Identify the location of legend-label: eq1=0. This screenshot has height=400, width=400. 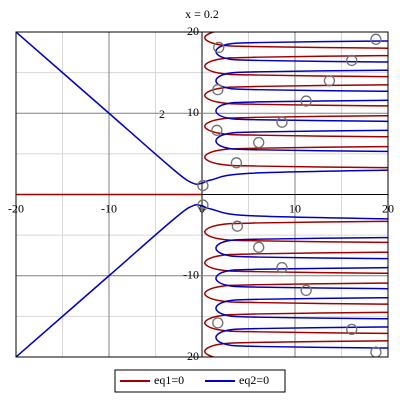
(169, 380).